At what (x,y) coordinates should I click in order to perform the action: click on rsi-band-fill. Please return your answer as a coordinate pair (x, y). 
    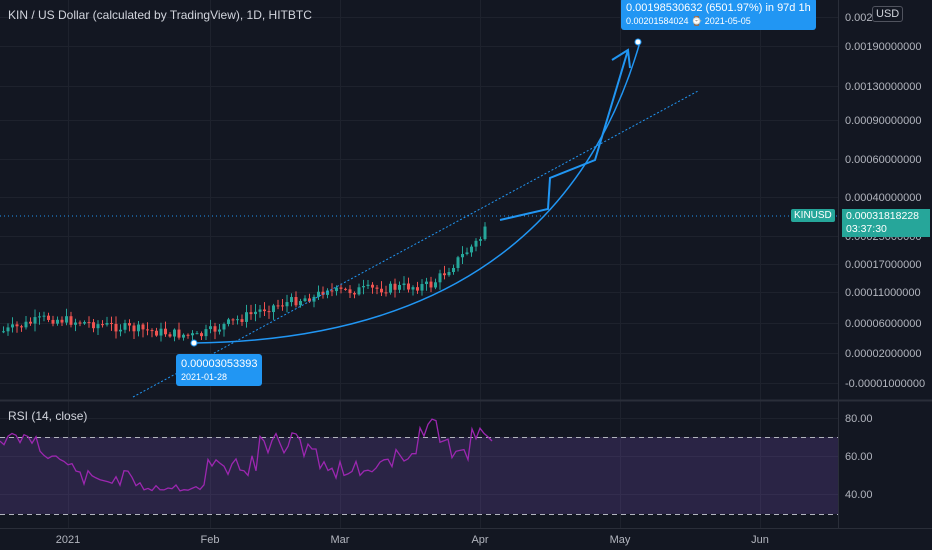
    Looking at the image, I should click on (419, 475).